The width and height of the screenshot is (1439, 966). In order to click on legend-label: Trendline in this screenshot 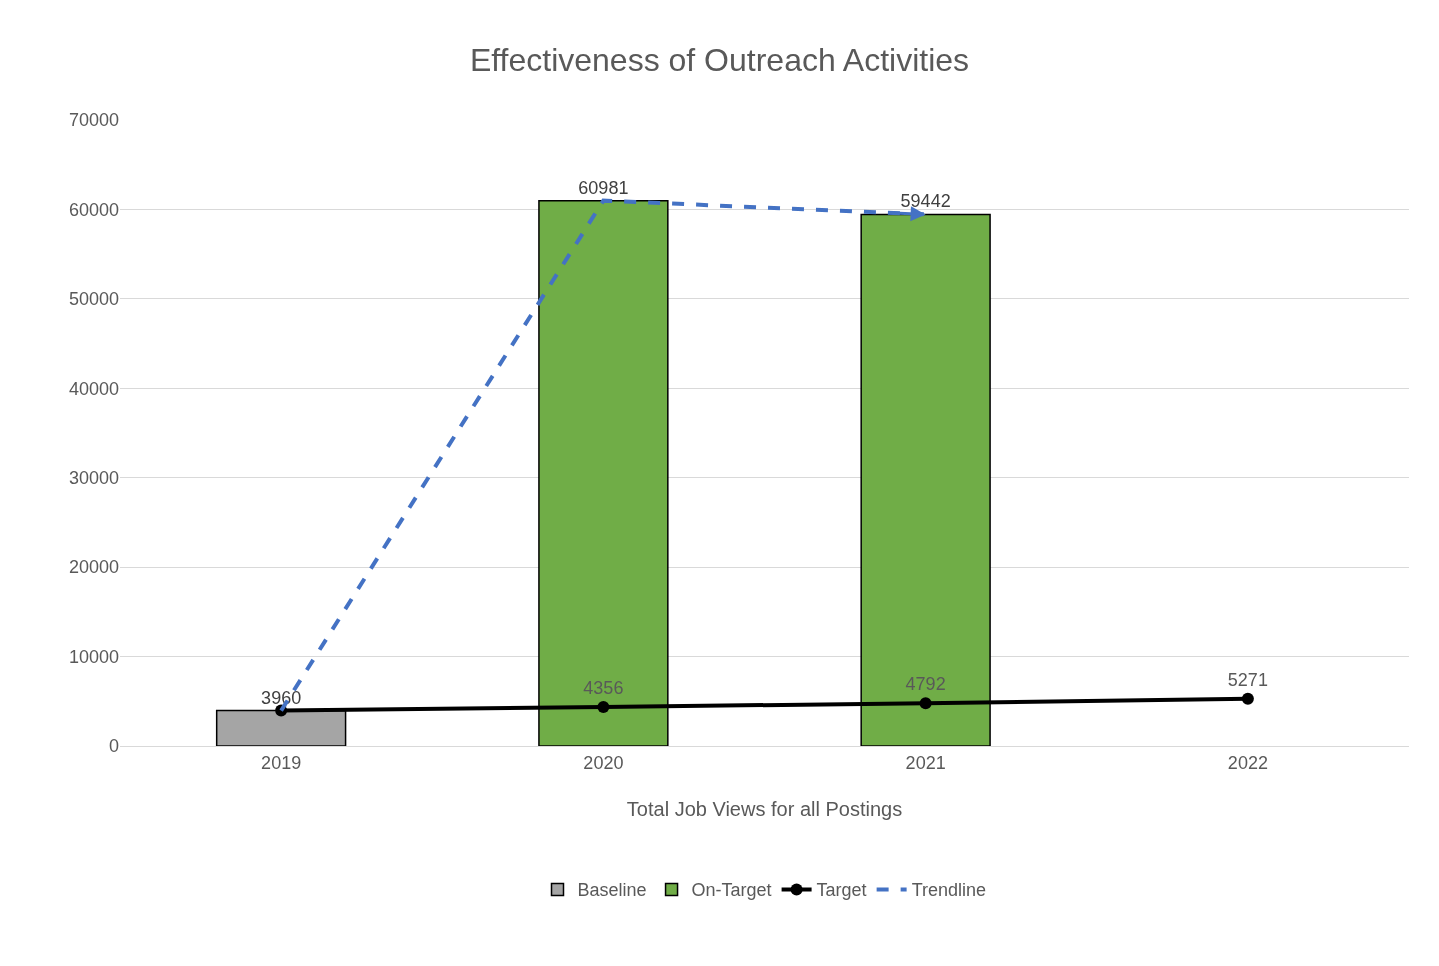, I will do `click(948, 890)`.